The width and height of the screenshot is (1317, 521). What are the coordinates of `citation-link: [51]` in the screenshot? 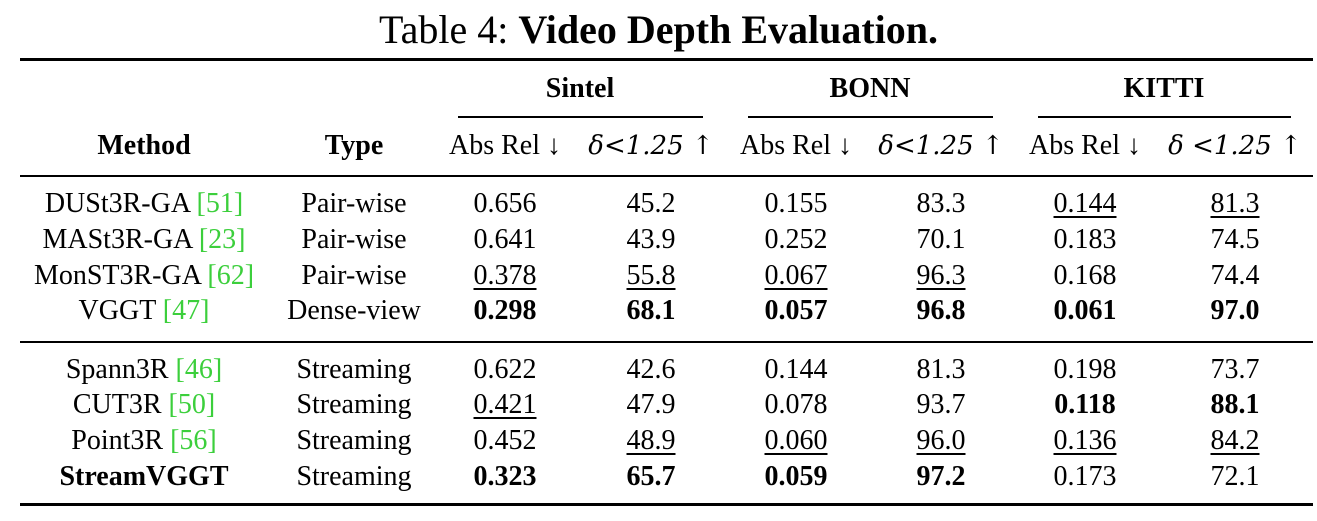 It's located at (220, 203).